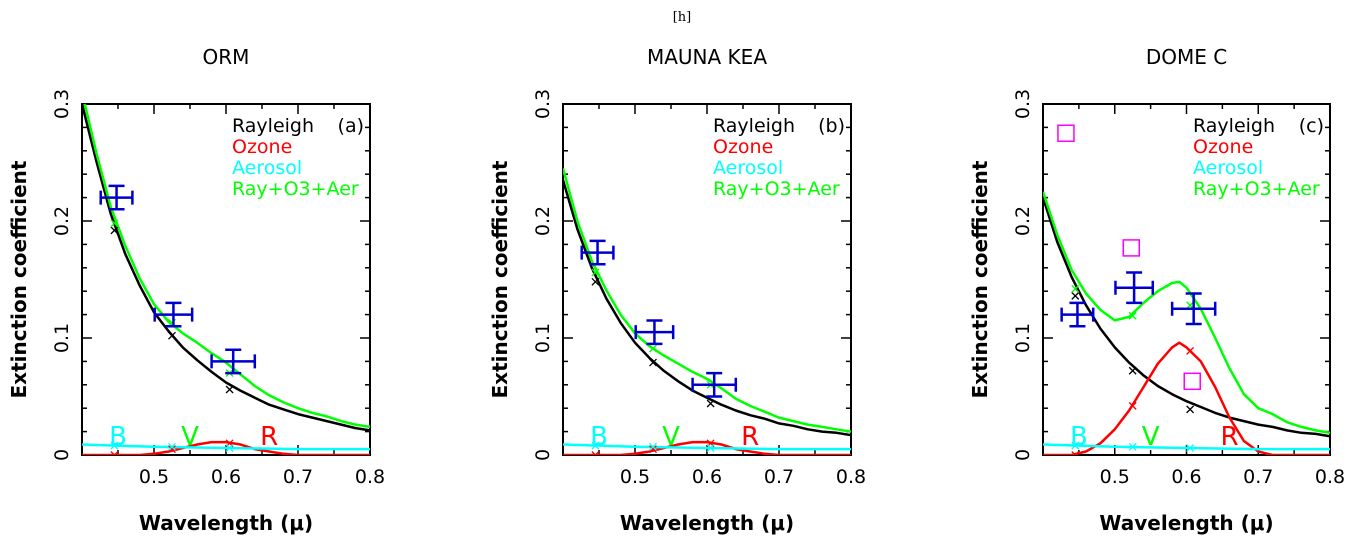 The width and height of the screenshot is (1365, 541). Describe the element at coordinates (1186, 57) in the screenshot. I see `panel-title: DOME C` at that location.